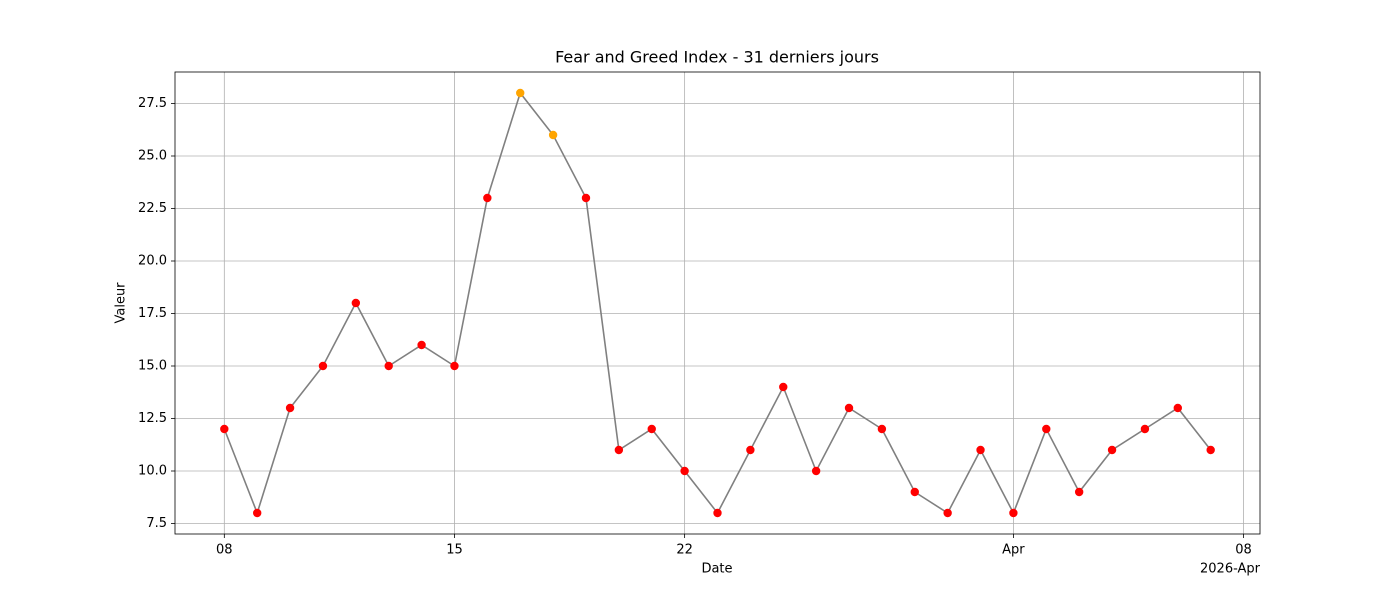  What do you see at coordinates (1013, 550) in the screenshot?
I see `x-tick-label: Apr` at bounding box center [1013, 550].